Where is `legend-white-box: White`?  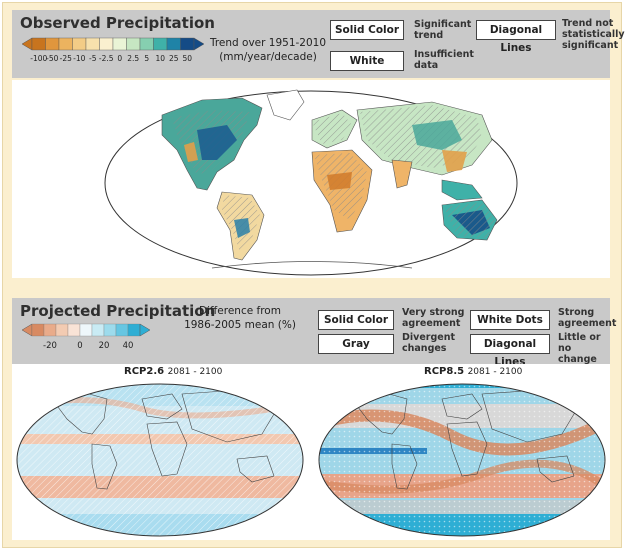 legend-white-box: White is located at coordinates (367, 61).